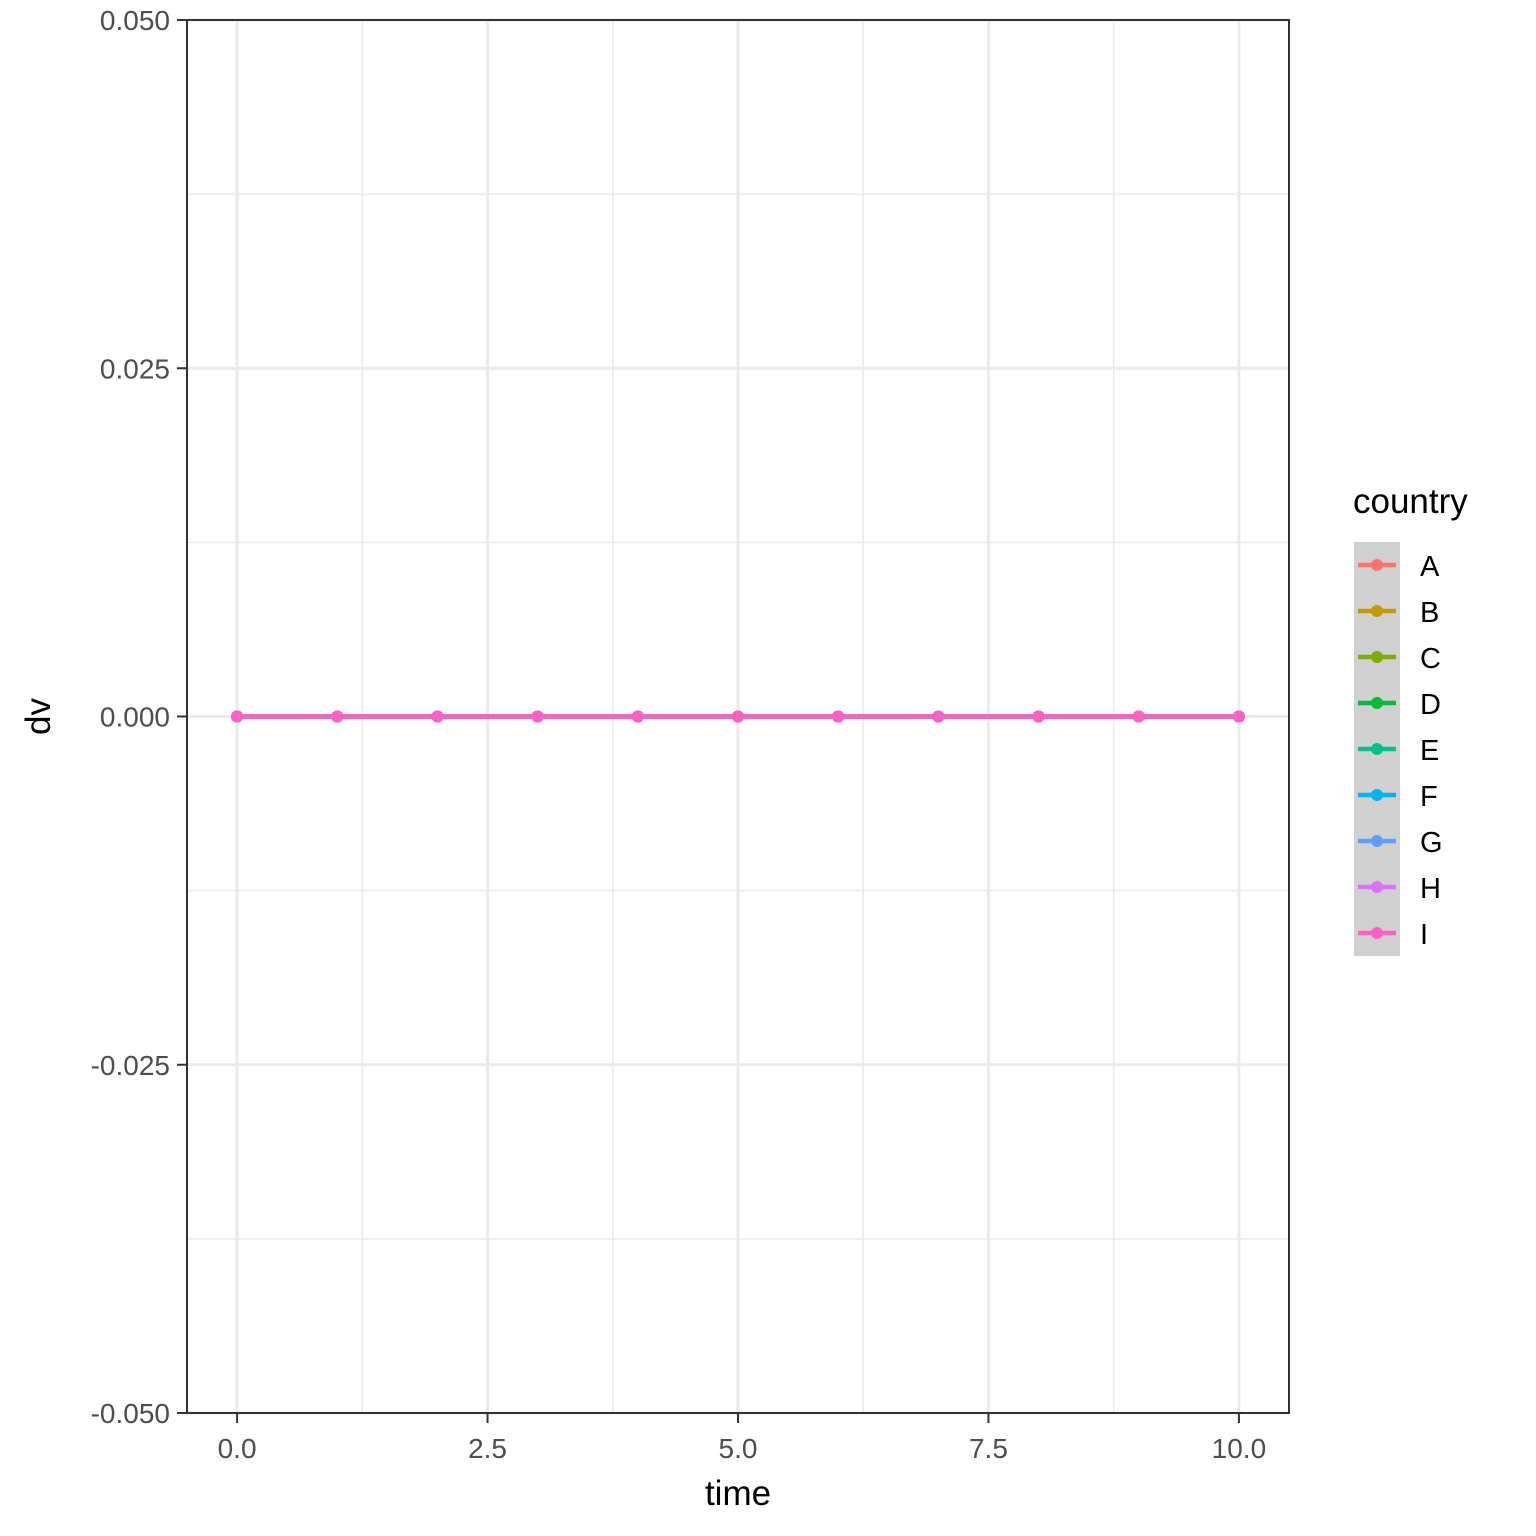  What do you see at coordinates (1431, 843) in the screenshot?
I see `legend-label: G` at bounding box center [1431, 843].